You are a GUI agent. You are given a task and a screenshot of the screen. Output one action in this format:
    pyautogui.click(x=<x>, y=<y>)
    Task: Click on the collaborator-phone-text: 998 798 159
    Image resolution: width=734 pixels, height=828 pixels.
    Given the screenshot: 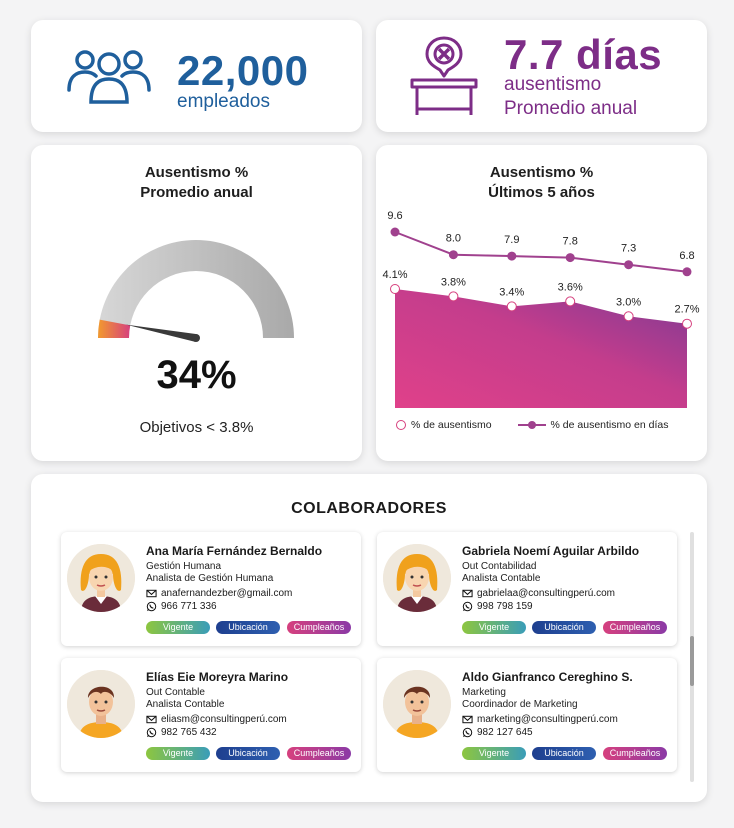 What is the action you would take?
    pyautogui.click(x=505, y=606)
    